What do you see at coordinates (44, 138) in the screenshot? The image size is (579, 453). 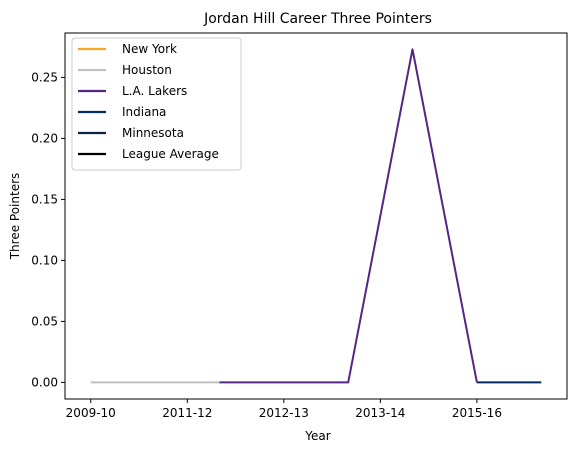 I see `y-tick-label: 0.20` at bounding box center [44, 138].